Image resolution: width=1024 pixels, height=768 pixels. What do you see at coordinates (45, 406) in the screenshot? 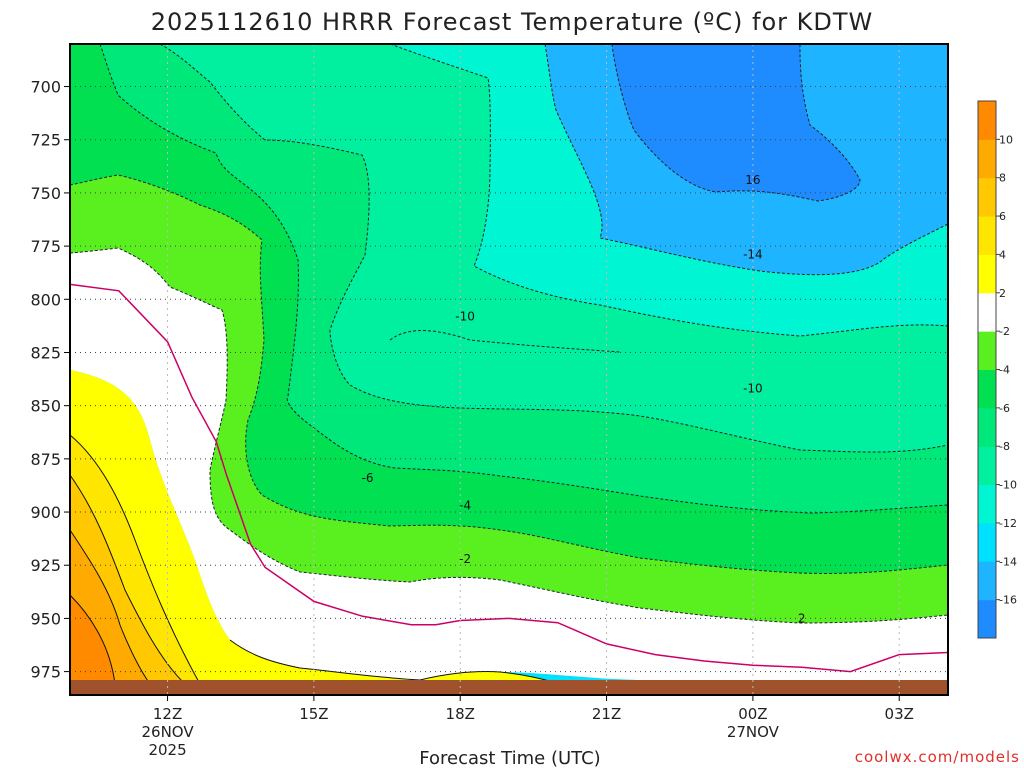
I see `y-tick-label: 850` at bounding box center [45, 406].